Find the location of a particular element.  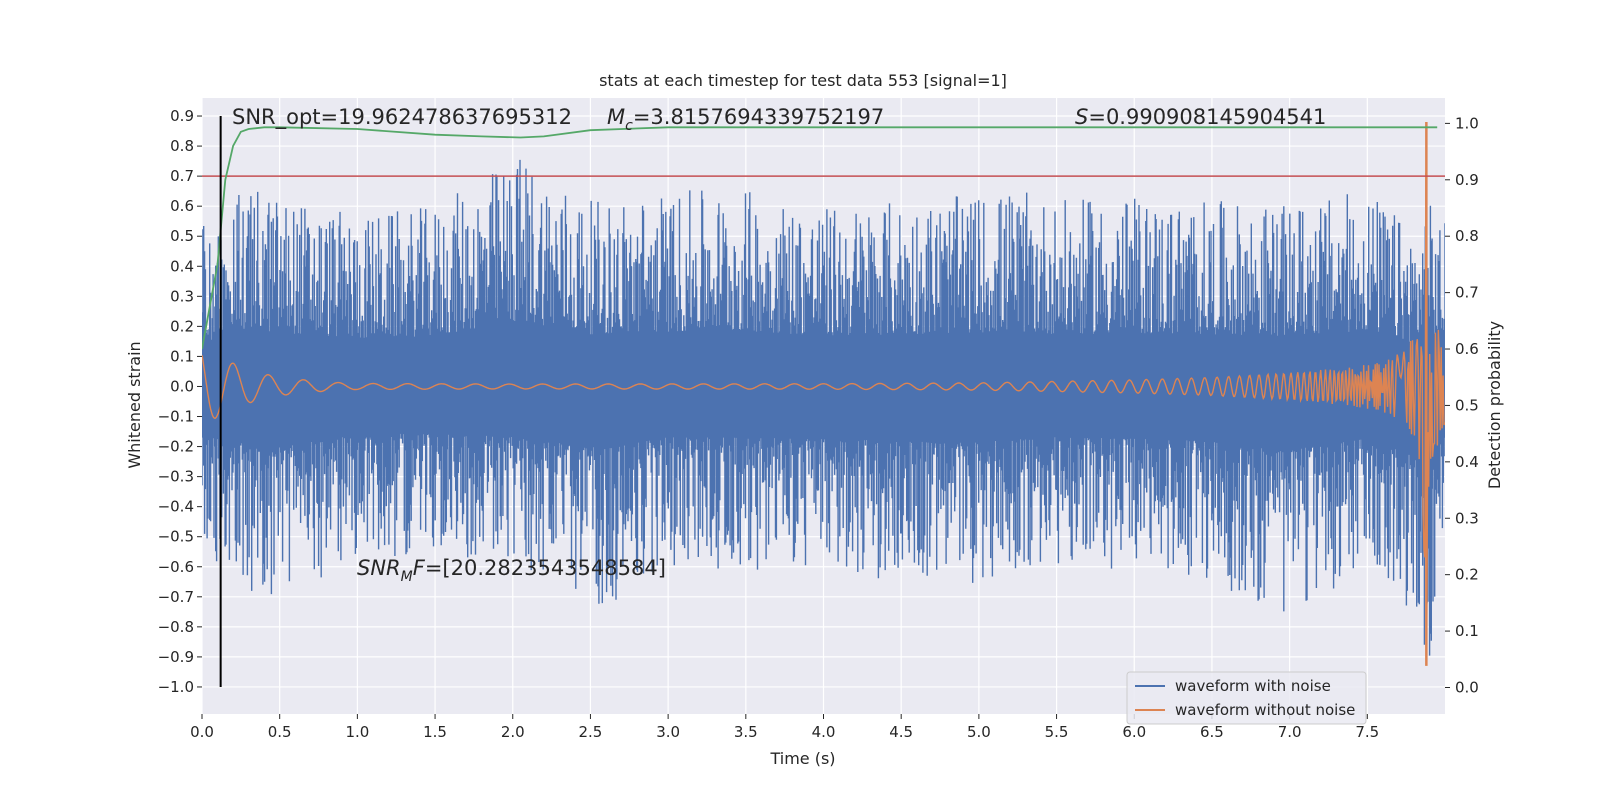

y-tick-label: −0.2 is located at coordinates (176, 447).